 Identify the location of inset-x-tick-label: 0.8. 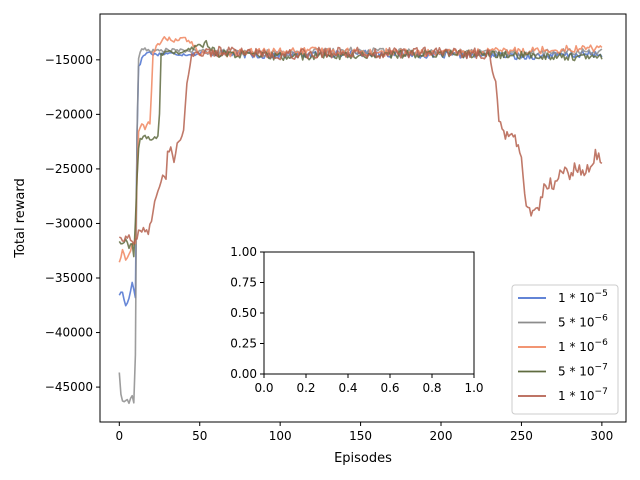
(431, 388).